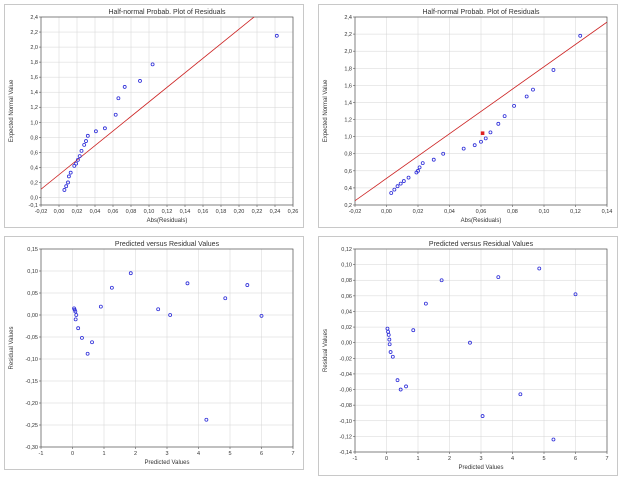  Describe the element at coordinates (41, 212) in the screenshot. I see `chart-1-tick-label-x: -0,02` at that location.